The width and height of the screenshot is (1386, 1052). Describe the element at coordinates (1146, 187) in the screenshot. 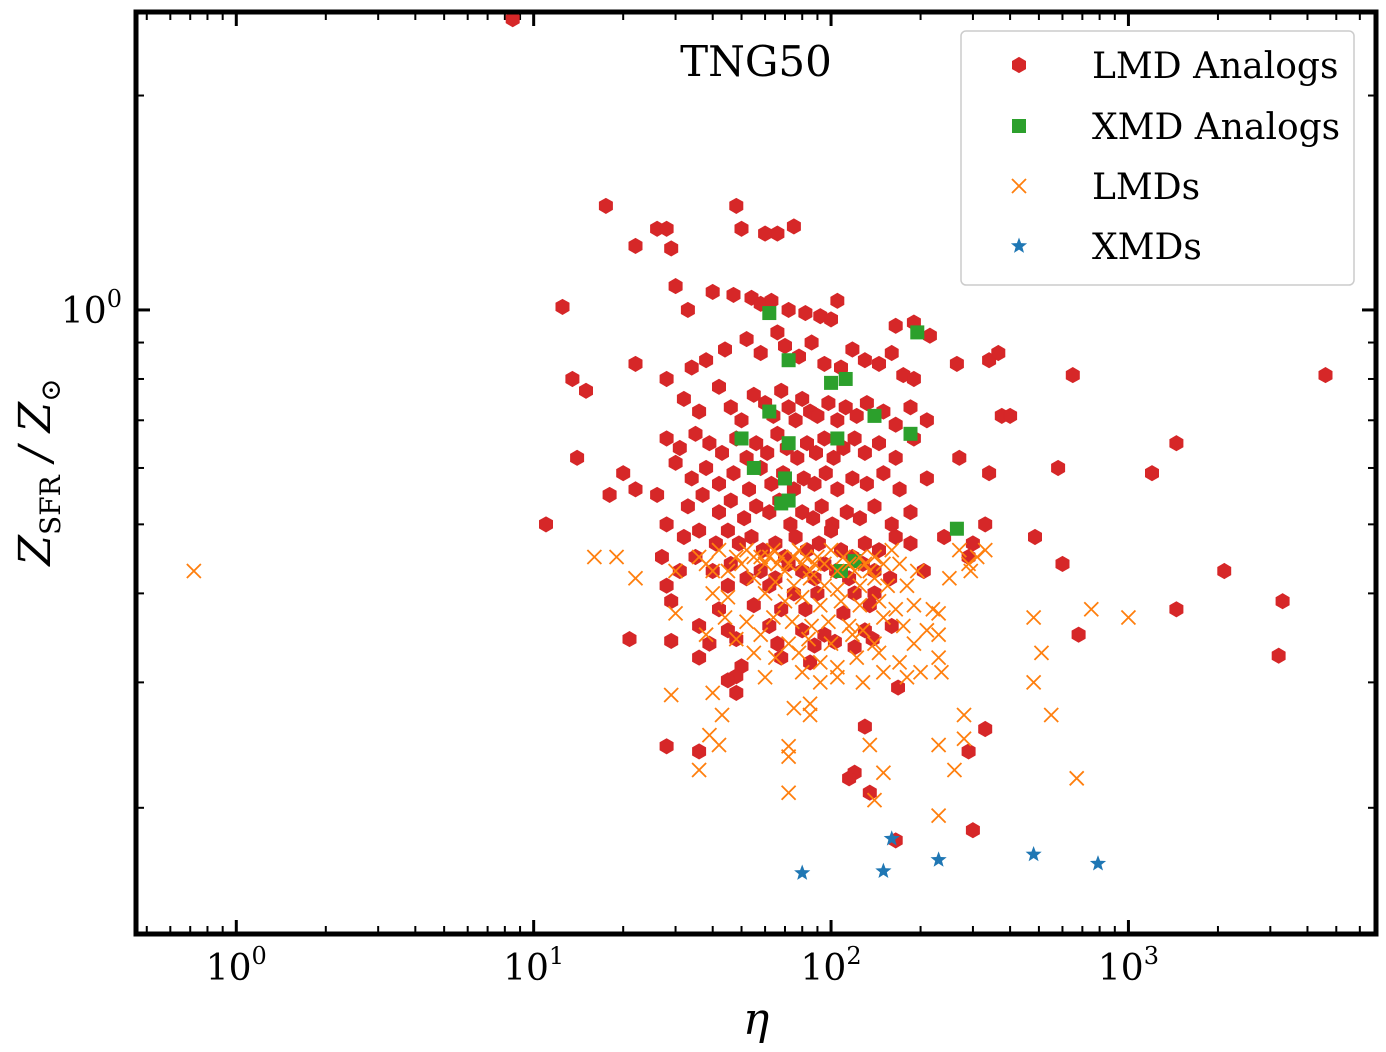

I see `legend-label-lmds: LMDs` at that location.